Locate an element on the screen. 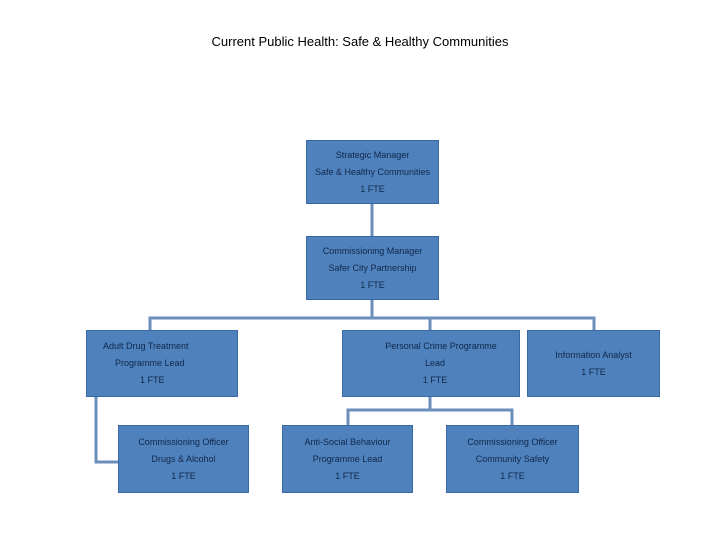  node-line: Strategic Manager is located at coordinates (372, 154).